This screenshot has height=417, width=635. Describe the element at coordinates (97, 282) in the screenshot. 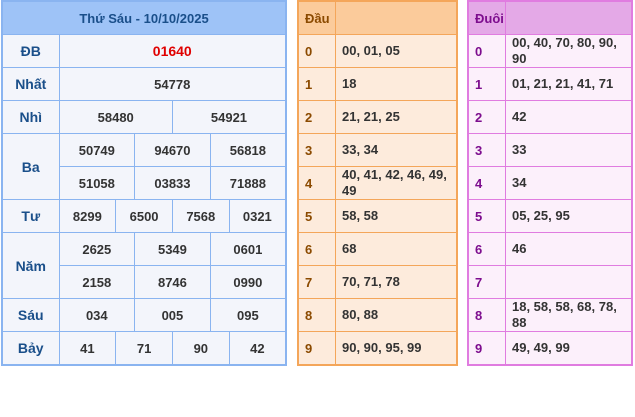

I see `prize-number: 2158` at that location.